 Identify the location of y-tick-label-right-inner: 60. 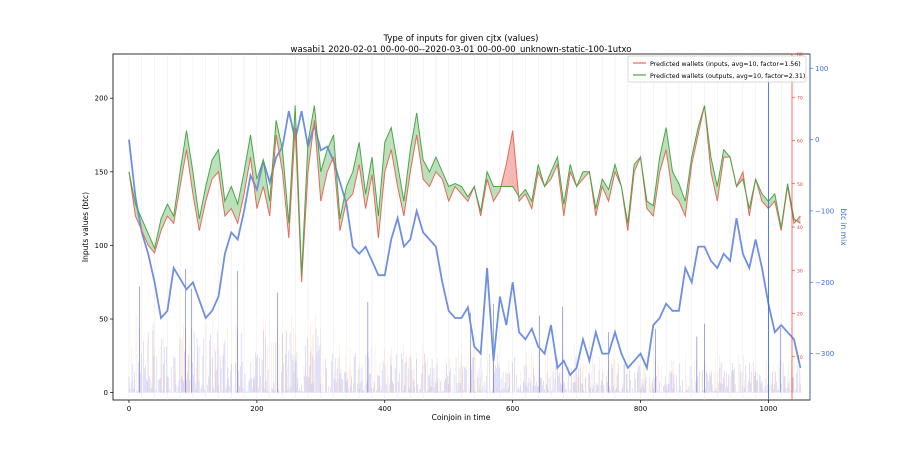
(800, 142).